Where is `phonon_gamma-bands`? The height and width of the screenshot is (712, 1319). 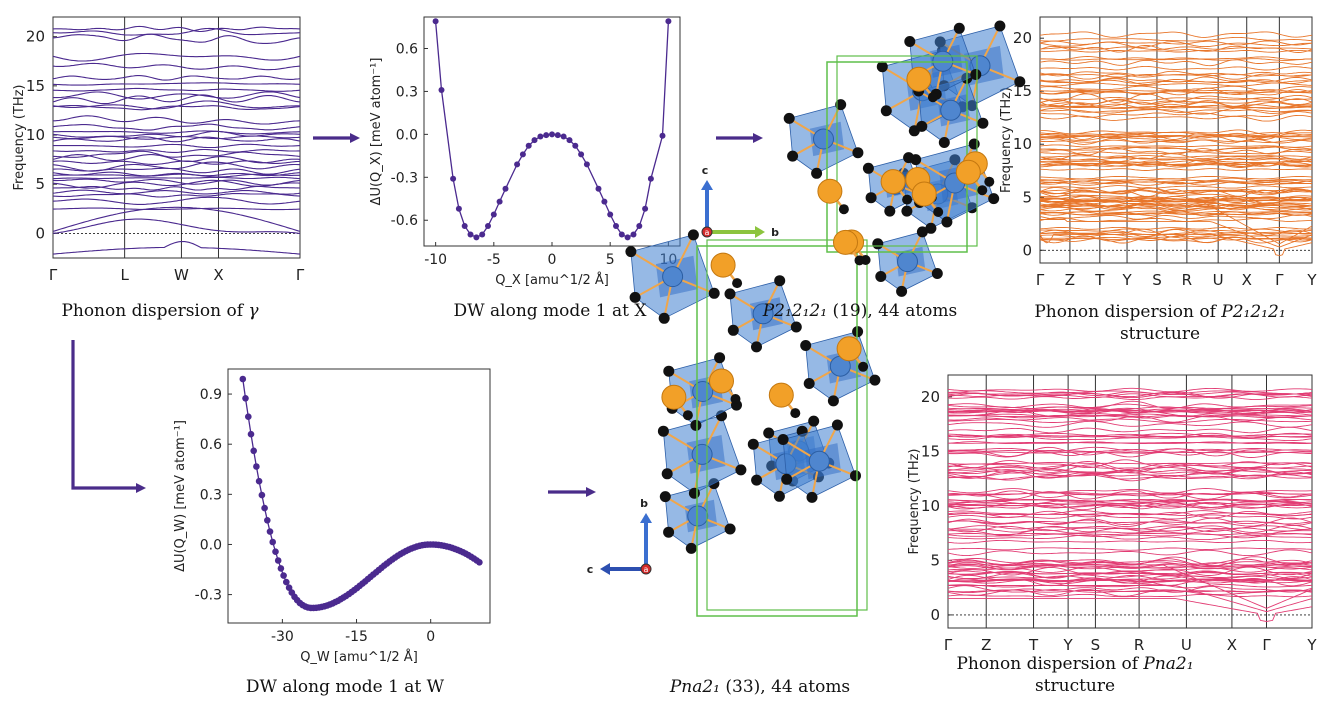 phonon_gamma-bands is located at coordinates (176, 140).